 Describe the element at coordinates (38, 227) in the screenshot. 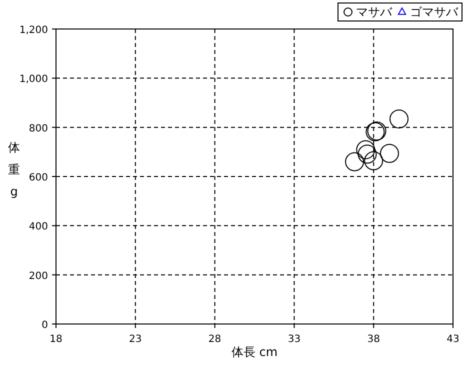

I see `y-tick-label: 400` at that location.